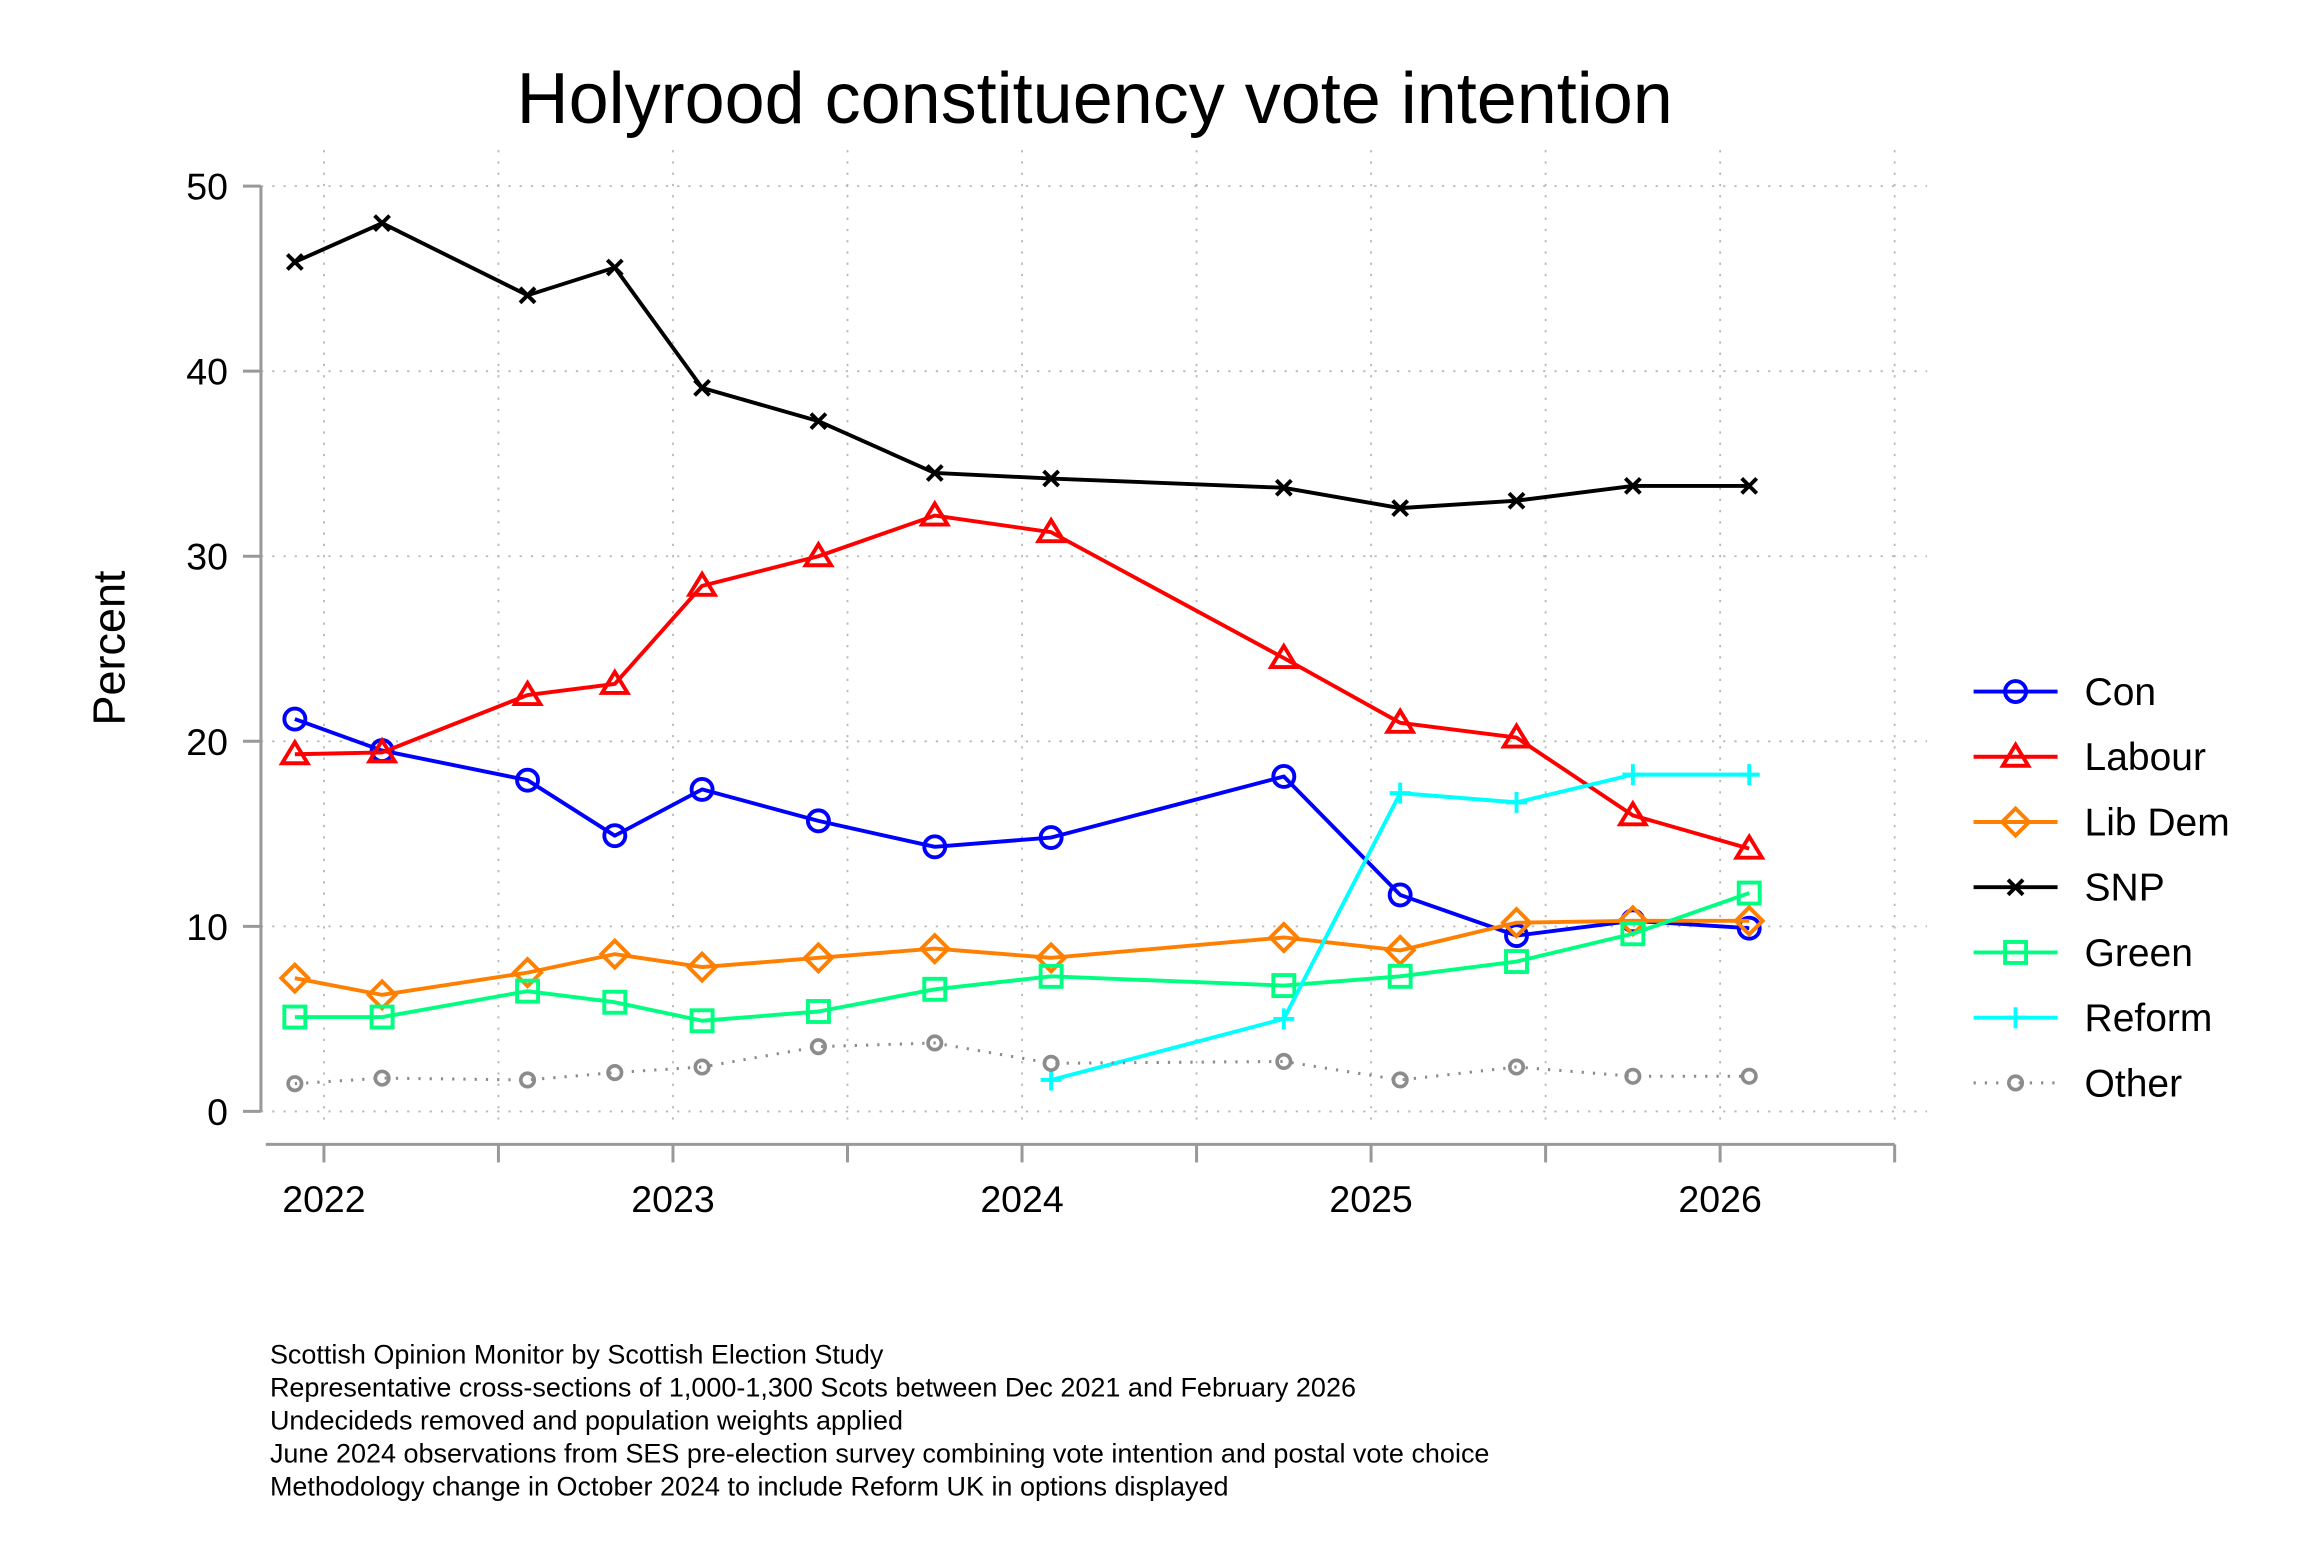 This screenshot has width=2314, height=1542. Describe the element at coordinates (2083, 953) in the screenshot. I see `legend-item: Green` at that location.